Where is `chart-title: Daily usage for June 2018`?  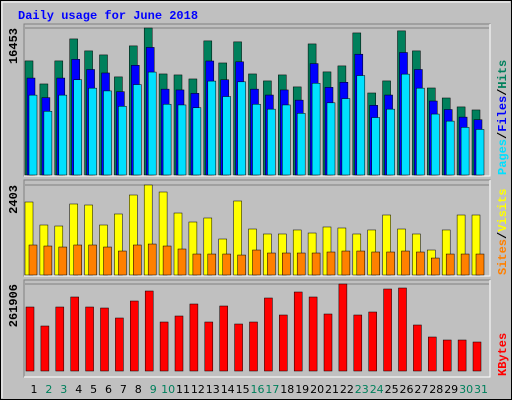
chart-title: Daily usage for June 2018 is located at coordinates (108, 16).